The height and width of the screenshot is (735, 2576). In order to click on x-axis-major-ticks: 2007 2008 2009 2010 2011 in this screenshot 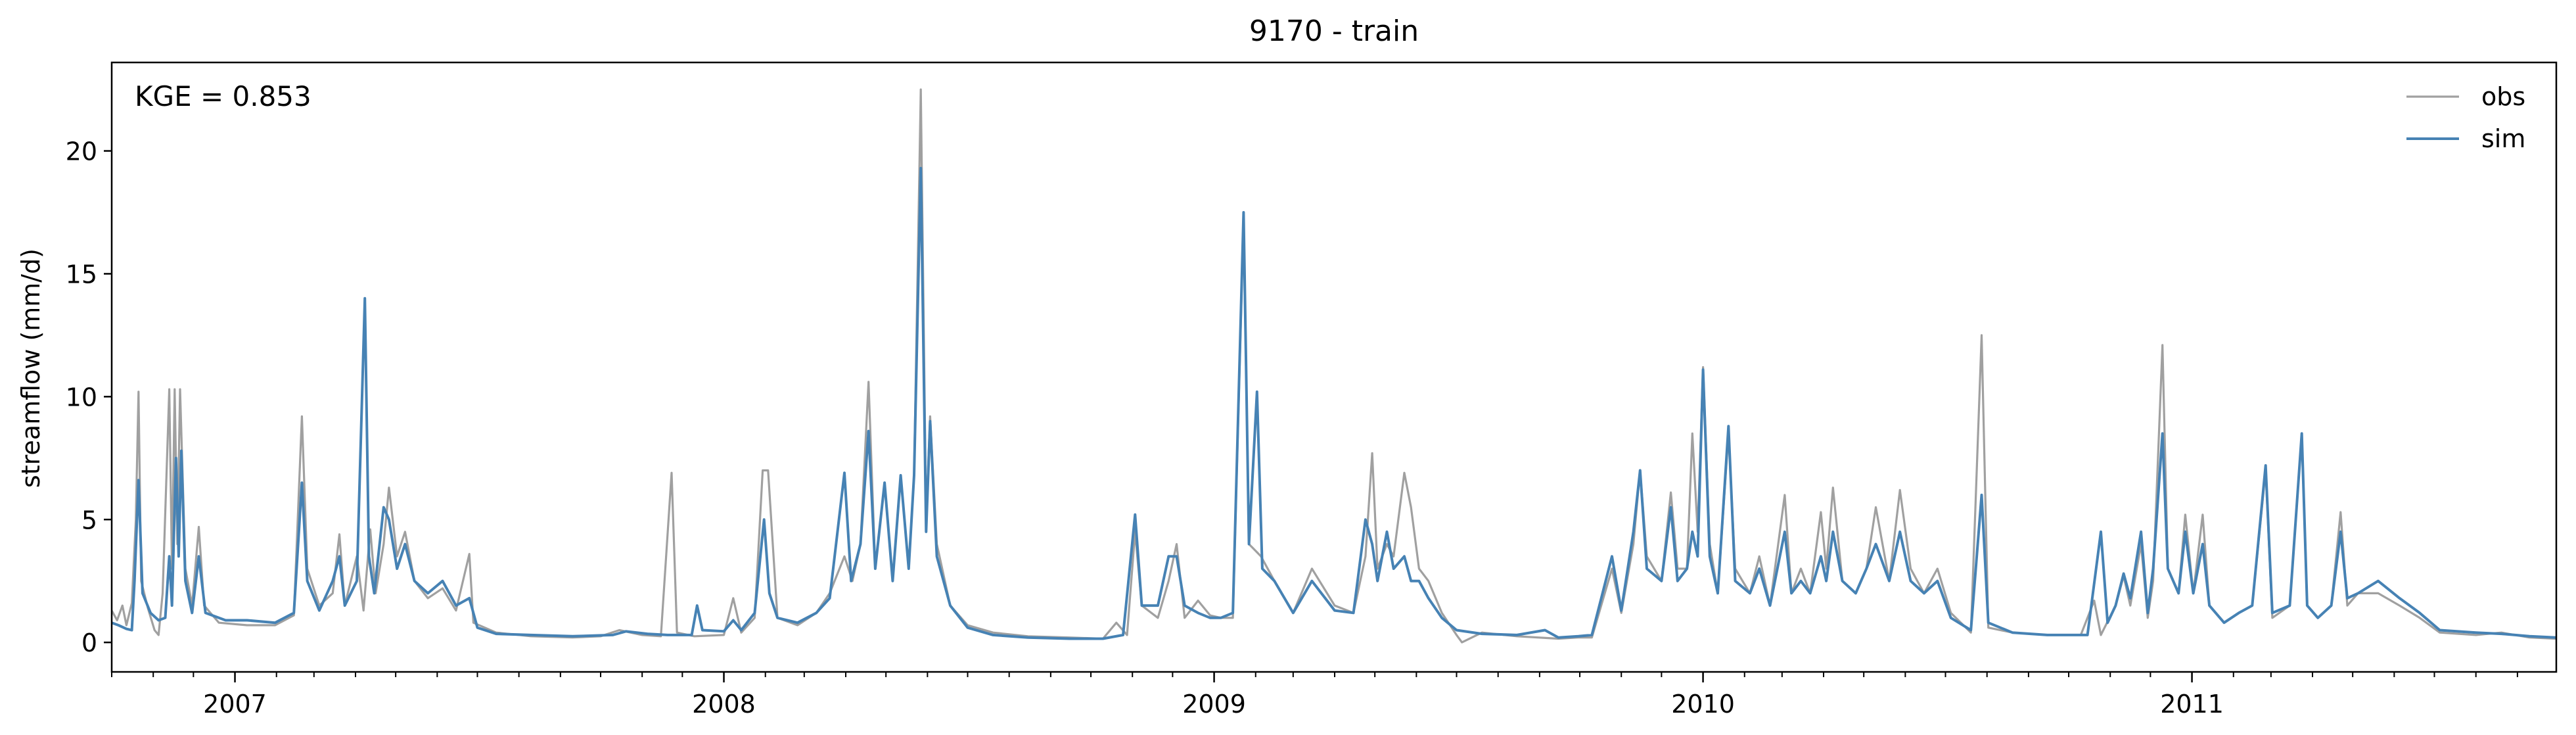, I will do `click(1213, 695)`.